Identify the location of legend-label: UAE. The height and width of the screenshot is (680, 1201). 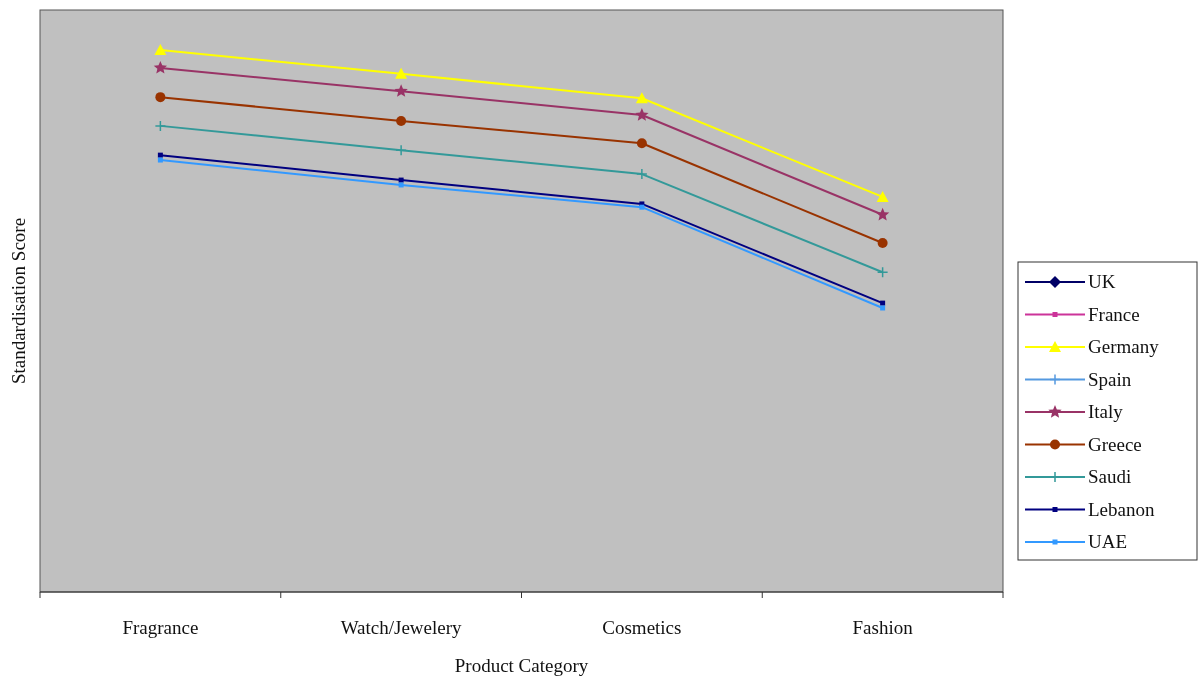
(1108, 541).